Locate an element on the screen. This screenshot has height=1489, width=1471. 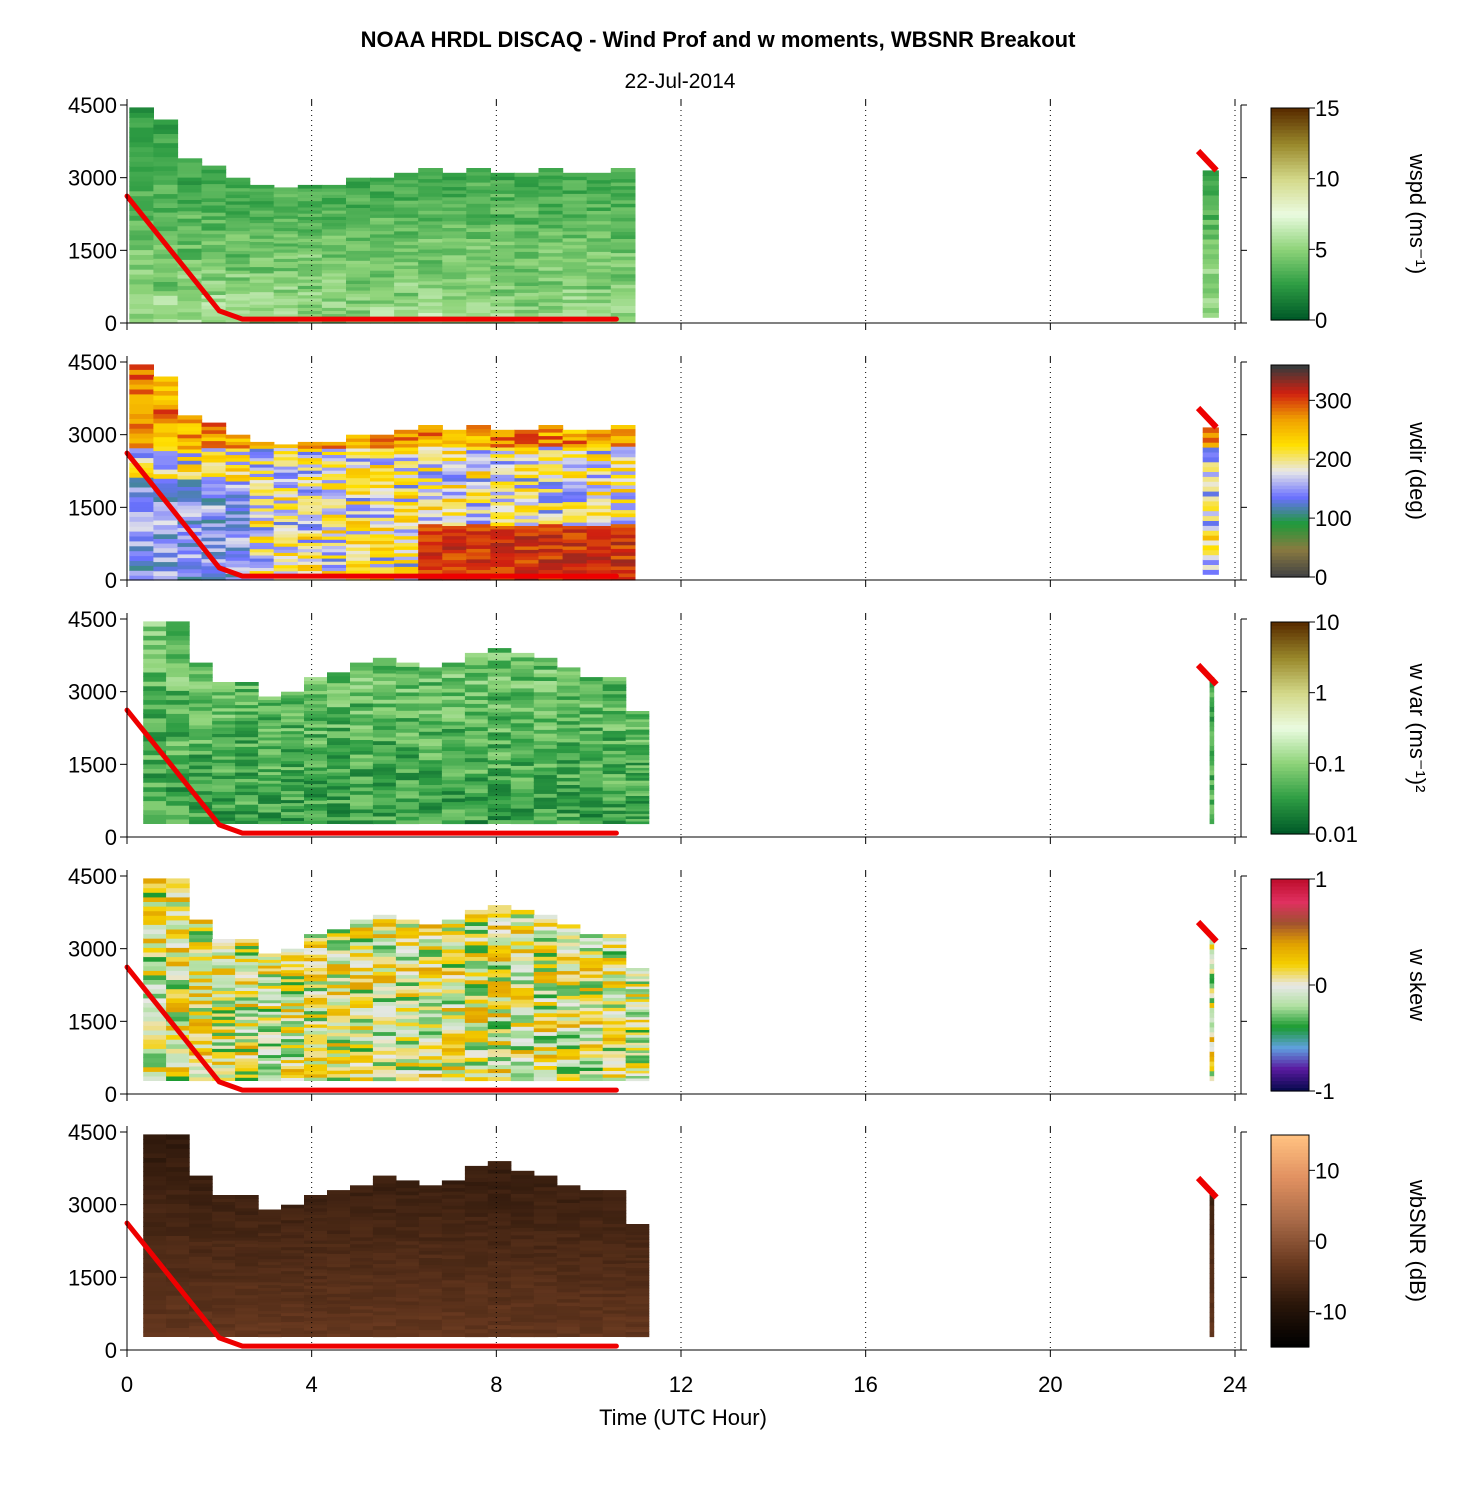
wdir-colorbar-swatch is located at coordinates (1290, 504).